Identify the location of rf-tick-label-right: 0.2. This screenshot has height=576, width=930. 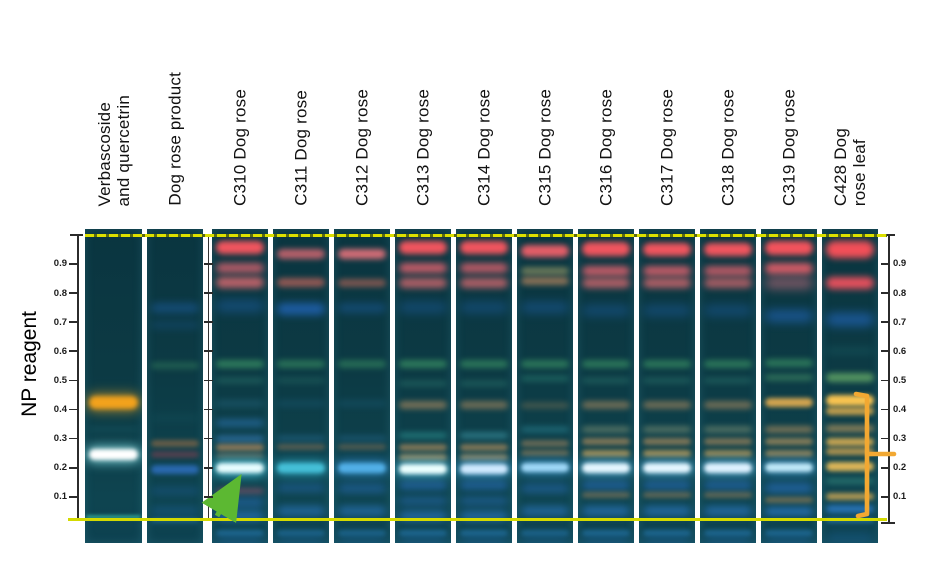
(900, 468).